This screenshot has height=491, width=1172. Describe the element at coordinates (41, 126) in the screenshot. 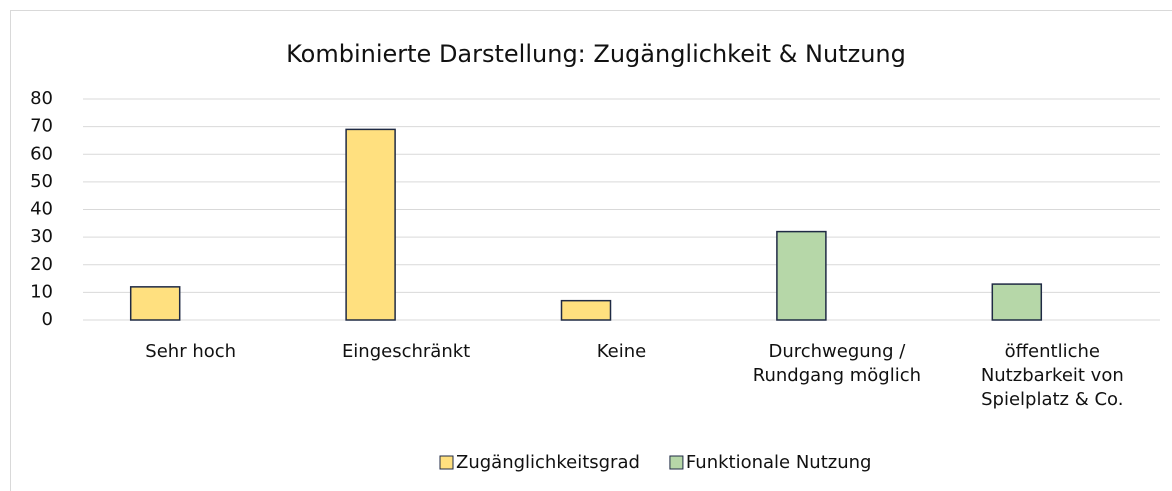

I see `y-tick-label: 70` at that location.